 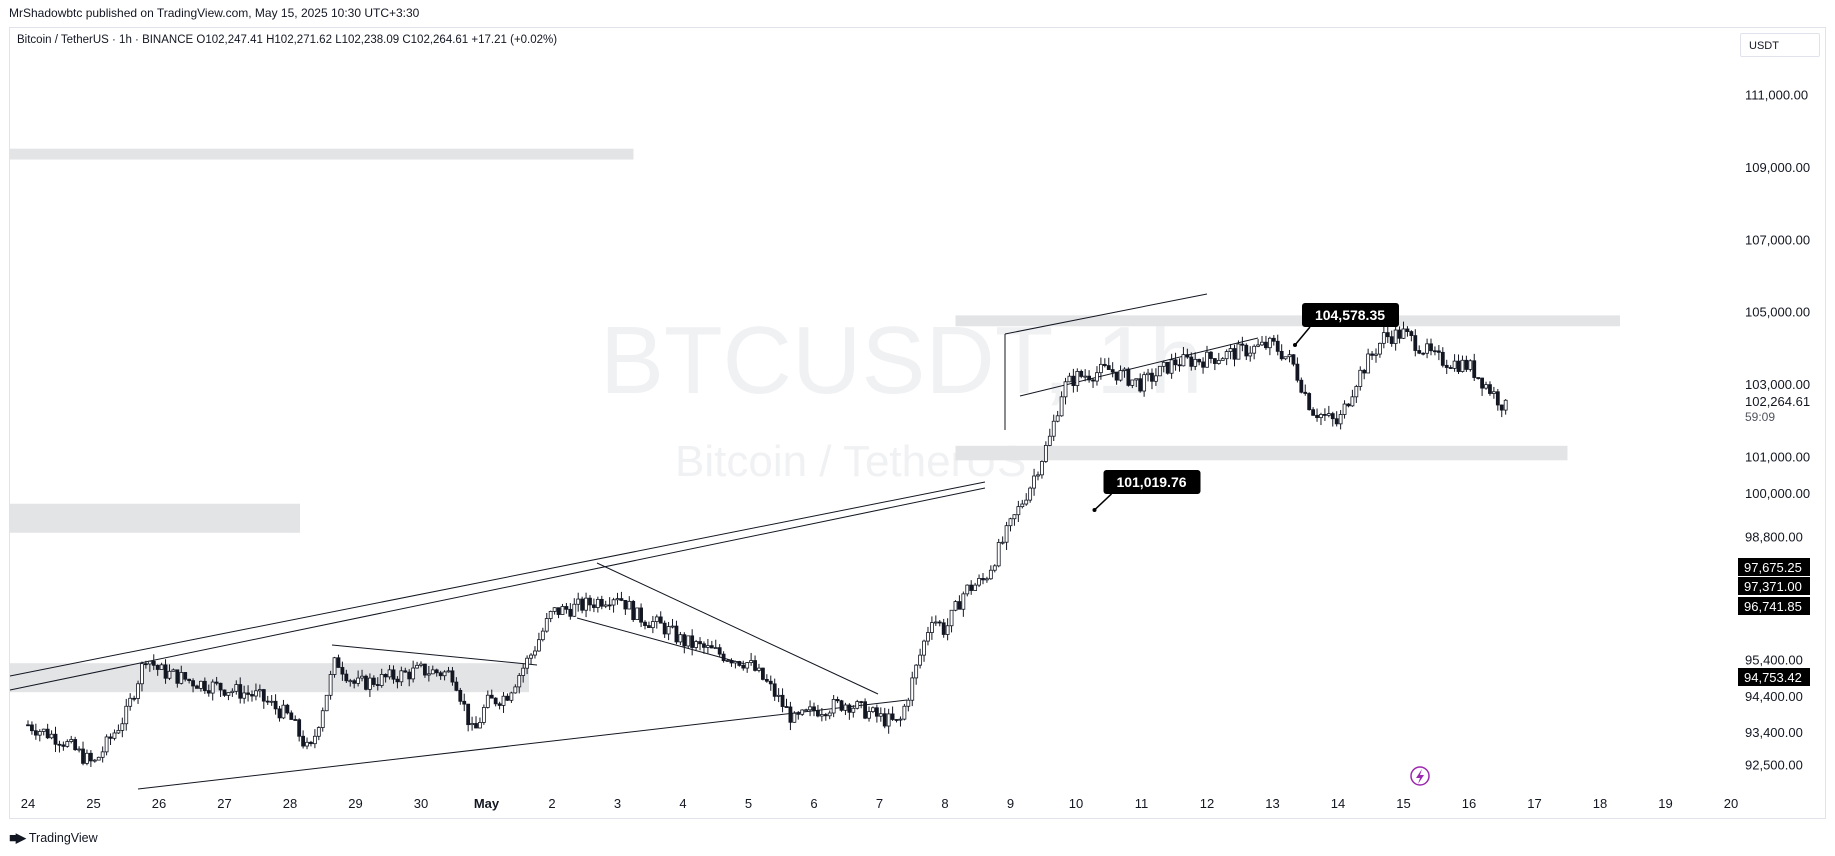 What do you see at coordinates (1420, 776) in the screenshot?
I see `alert-icon` at bounding box center [1420, 776].